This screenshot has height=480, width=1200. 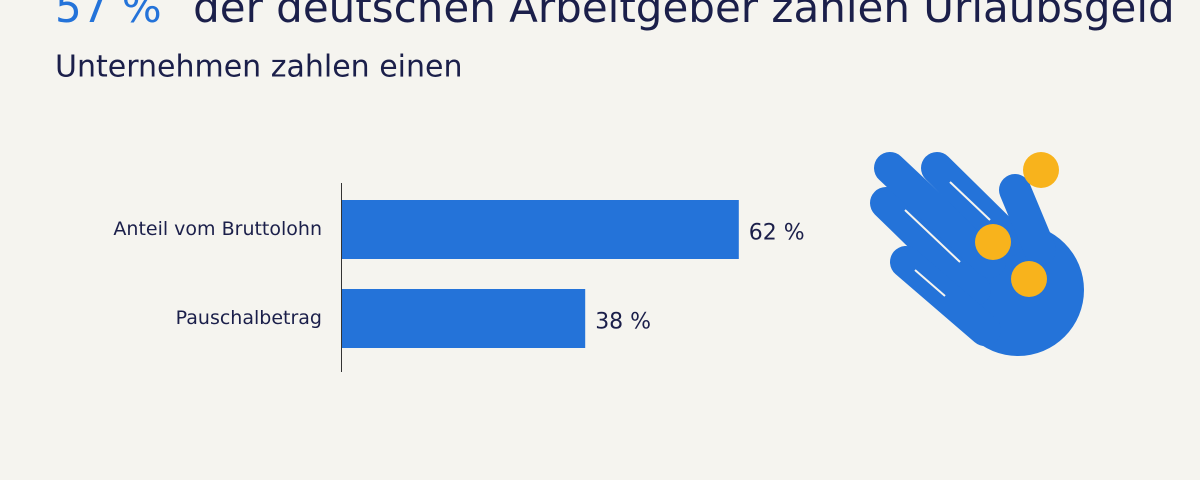 I want to click on category-label: Anteil vom Bruttolohn, so click(x=217, y=229).